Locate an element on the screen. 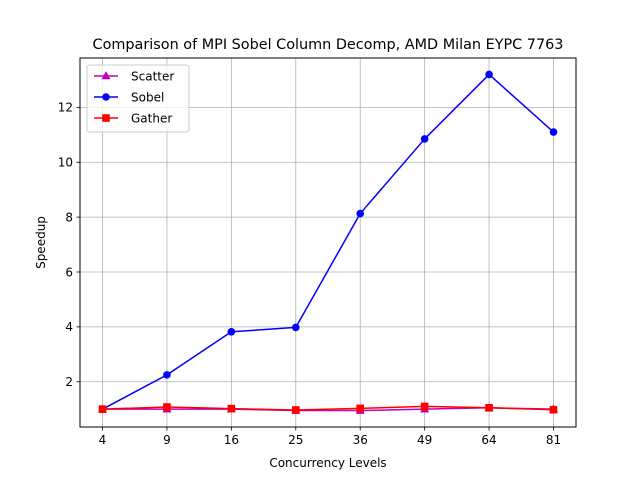 The height and width of the screenshot is (480, 640). x-tick-label: 49 is located at coordinates (424, 440).